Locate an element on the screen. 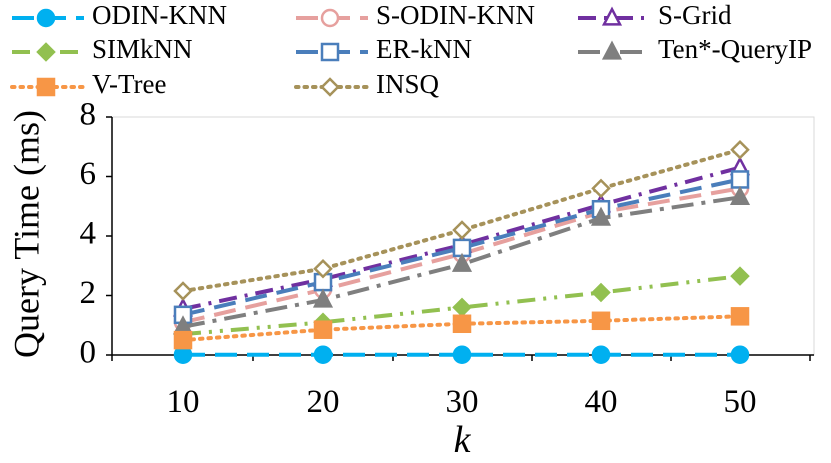 The height and width of the screenshot is (463, 831). series-odin-knn is located at coordinates (461, 354).